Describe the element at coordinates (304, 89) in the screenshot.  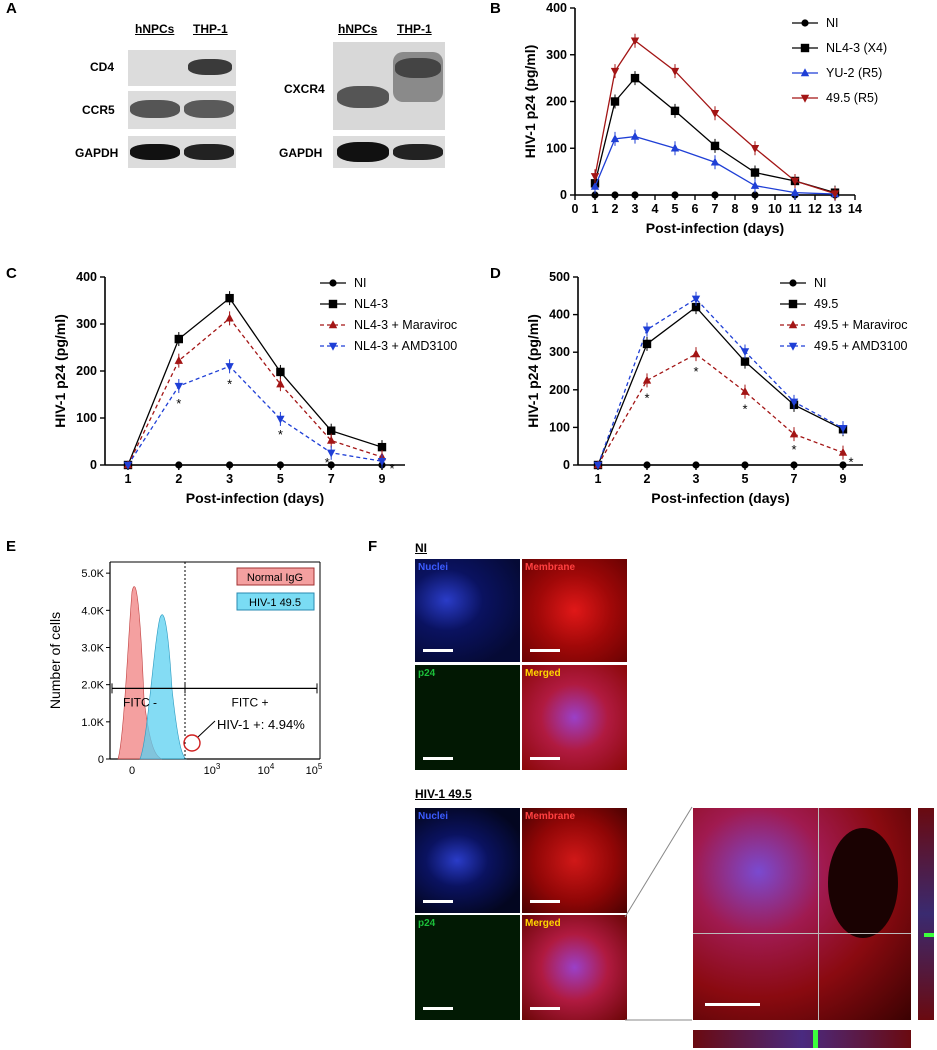
I see `blot-row-cxcr4: CXCR4` at that location.